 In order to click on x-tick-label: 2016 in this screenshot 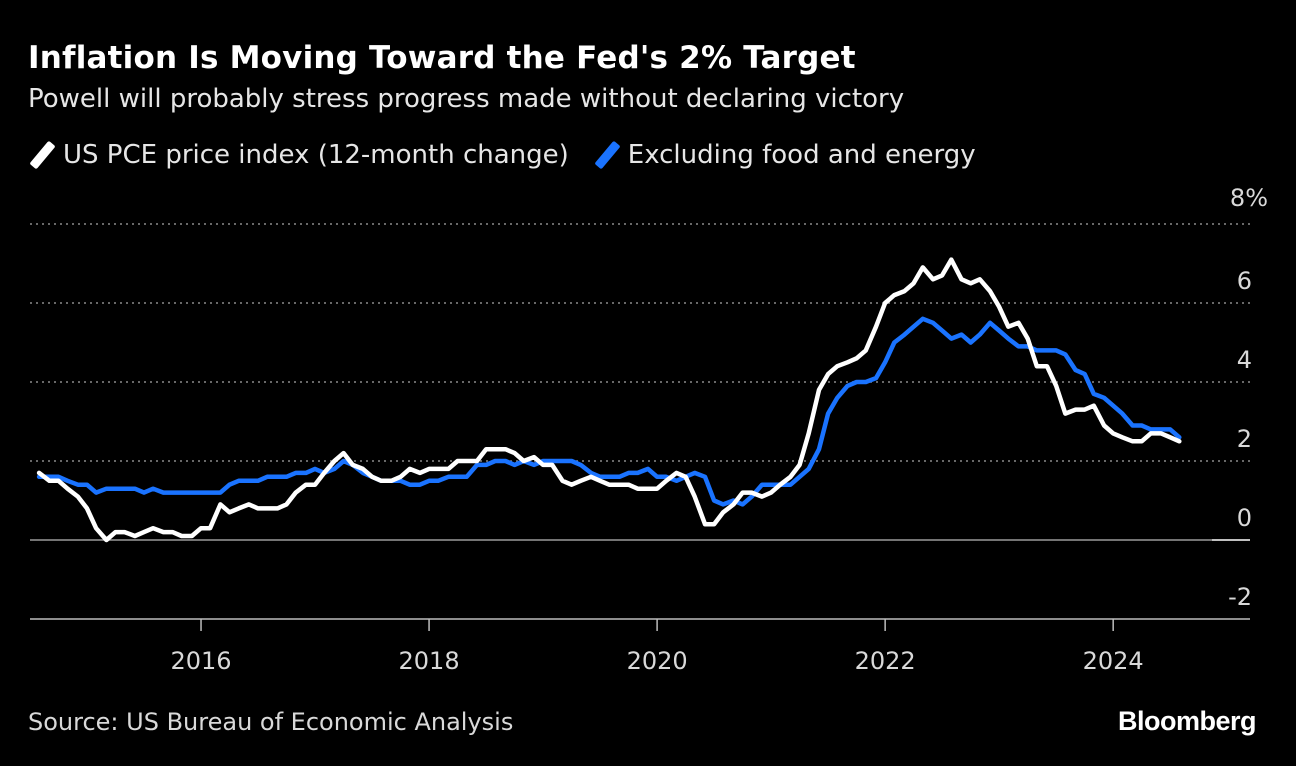, I will do `click(200, 661)`.